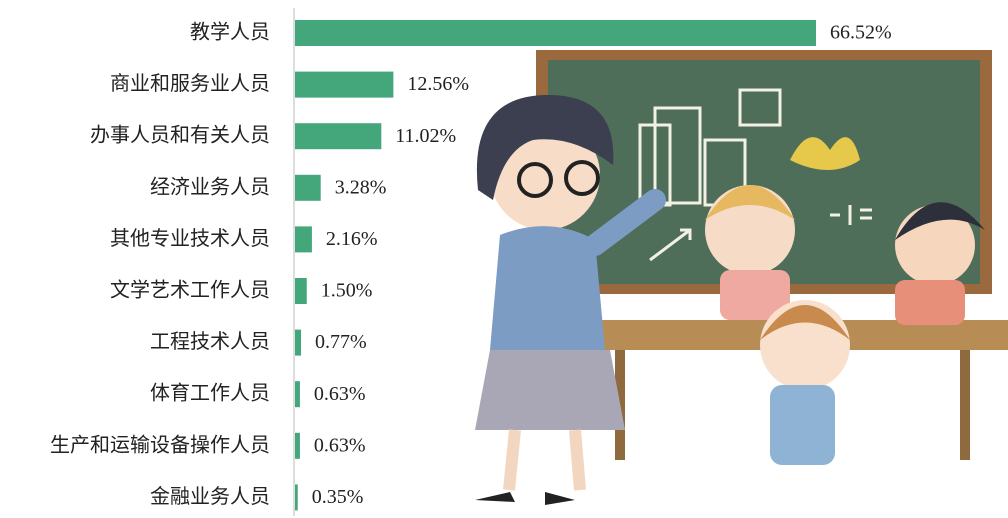 The width and height of the screenshot is (1008, 518). What do you see at coordinates (338, 497) in the screenshot?
I see `value-label: 0.35%` at bounding box center [338, 497].